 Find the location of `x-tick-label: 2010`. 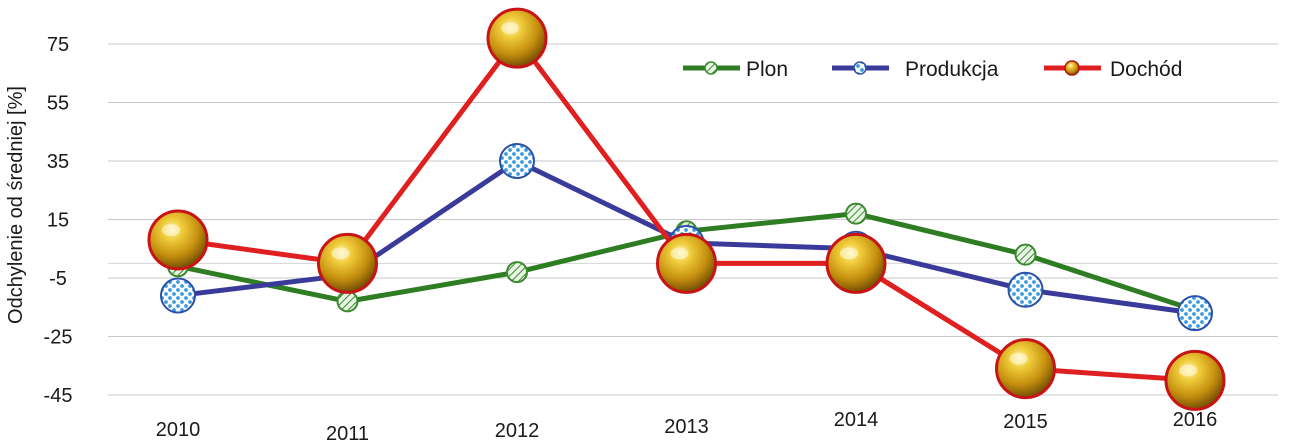

x-tick-label: 2010 is located at coordinates (178, 430).